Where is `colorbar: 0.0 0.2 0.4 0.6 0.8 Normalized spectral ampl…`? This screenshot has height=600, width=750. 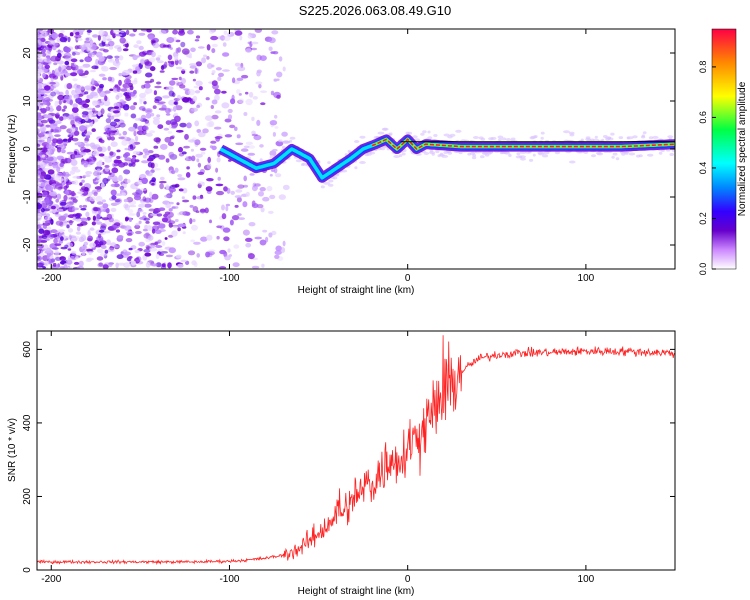 colorbar: 0.0 0.2 0.4 0.6 0.8 Normalized spectral ampl… is located at coordinates (723, 151).